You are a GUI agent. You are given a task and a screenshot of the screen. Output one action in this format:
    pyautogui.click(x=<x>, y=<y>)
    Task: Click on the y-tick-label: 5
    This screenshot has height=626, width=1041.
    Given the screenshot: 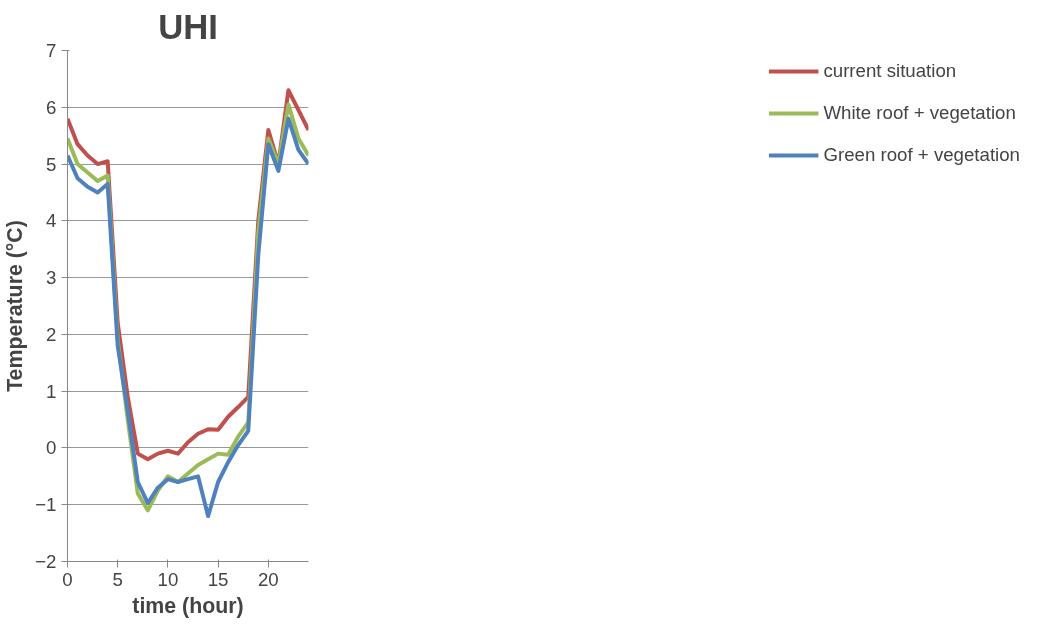 What is the action you would take?
    pyautogui.click(x=51, y=164)
    